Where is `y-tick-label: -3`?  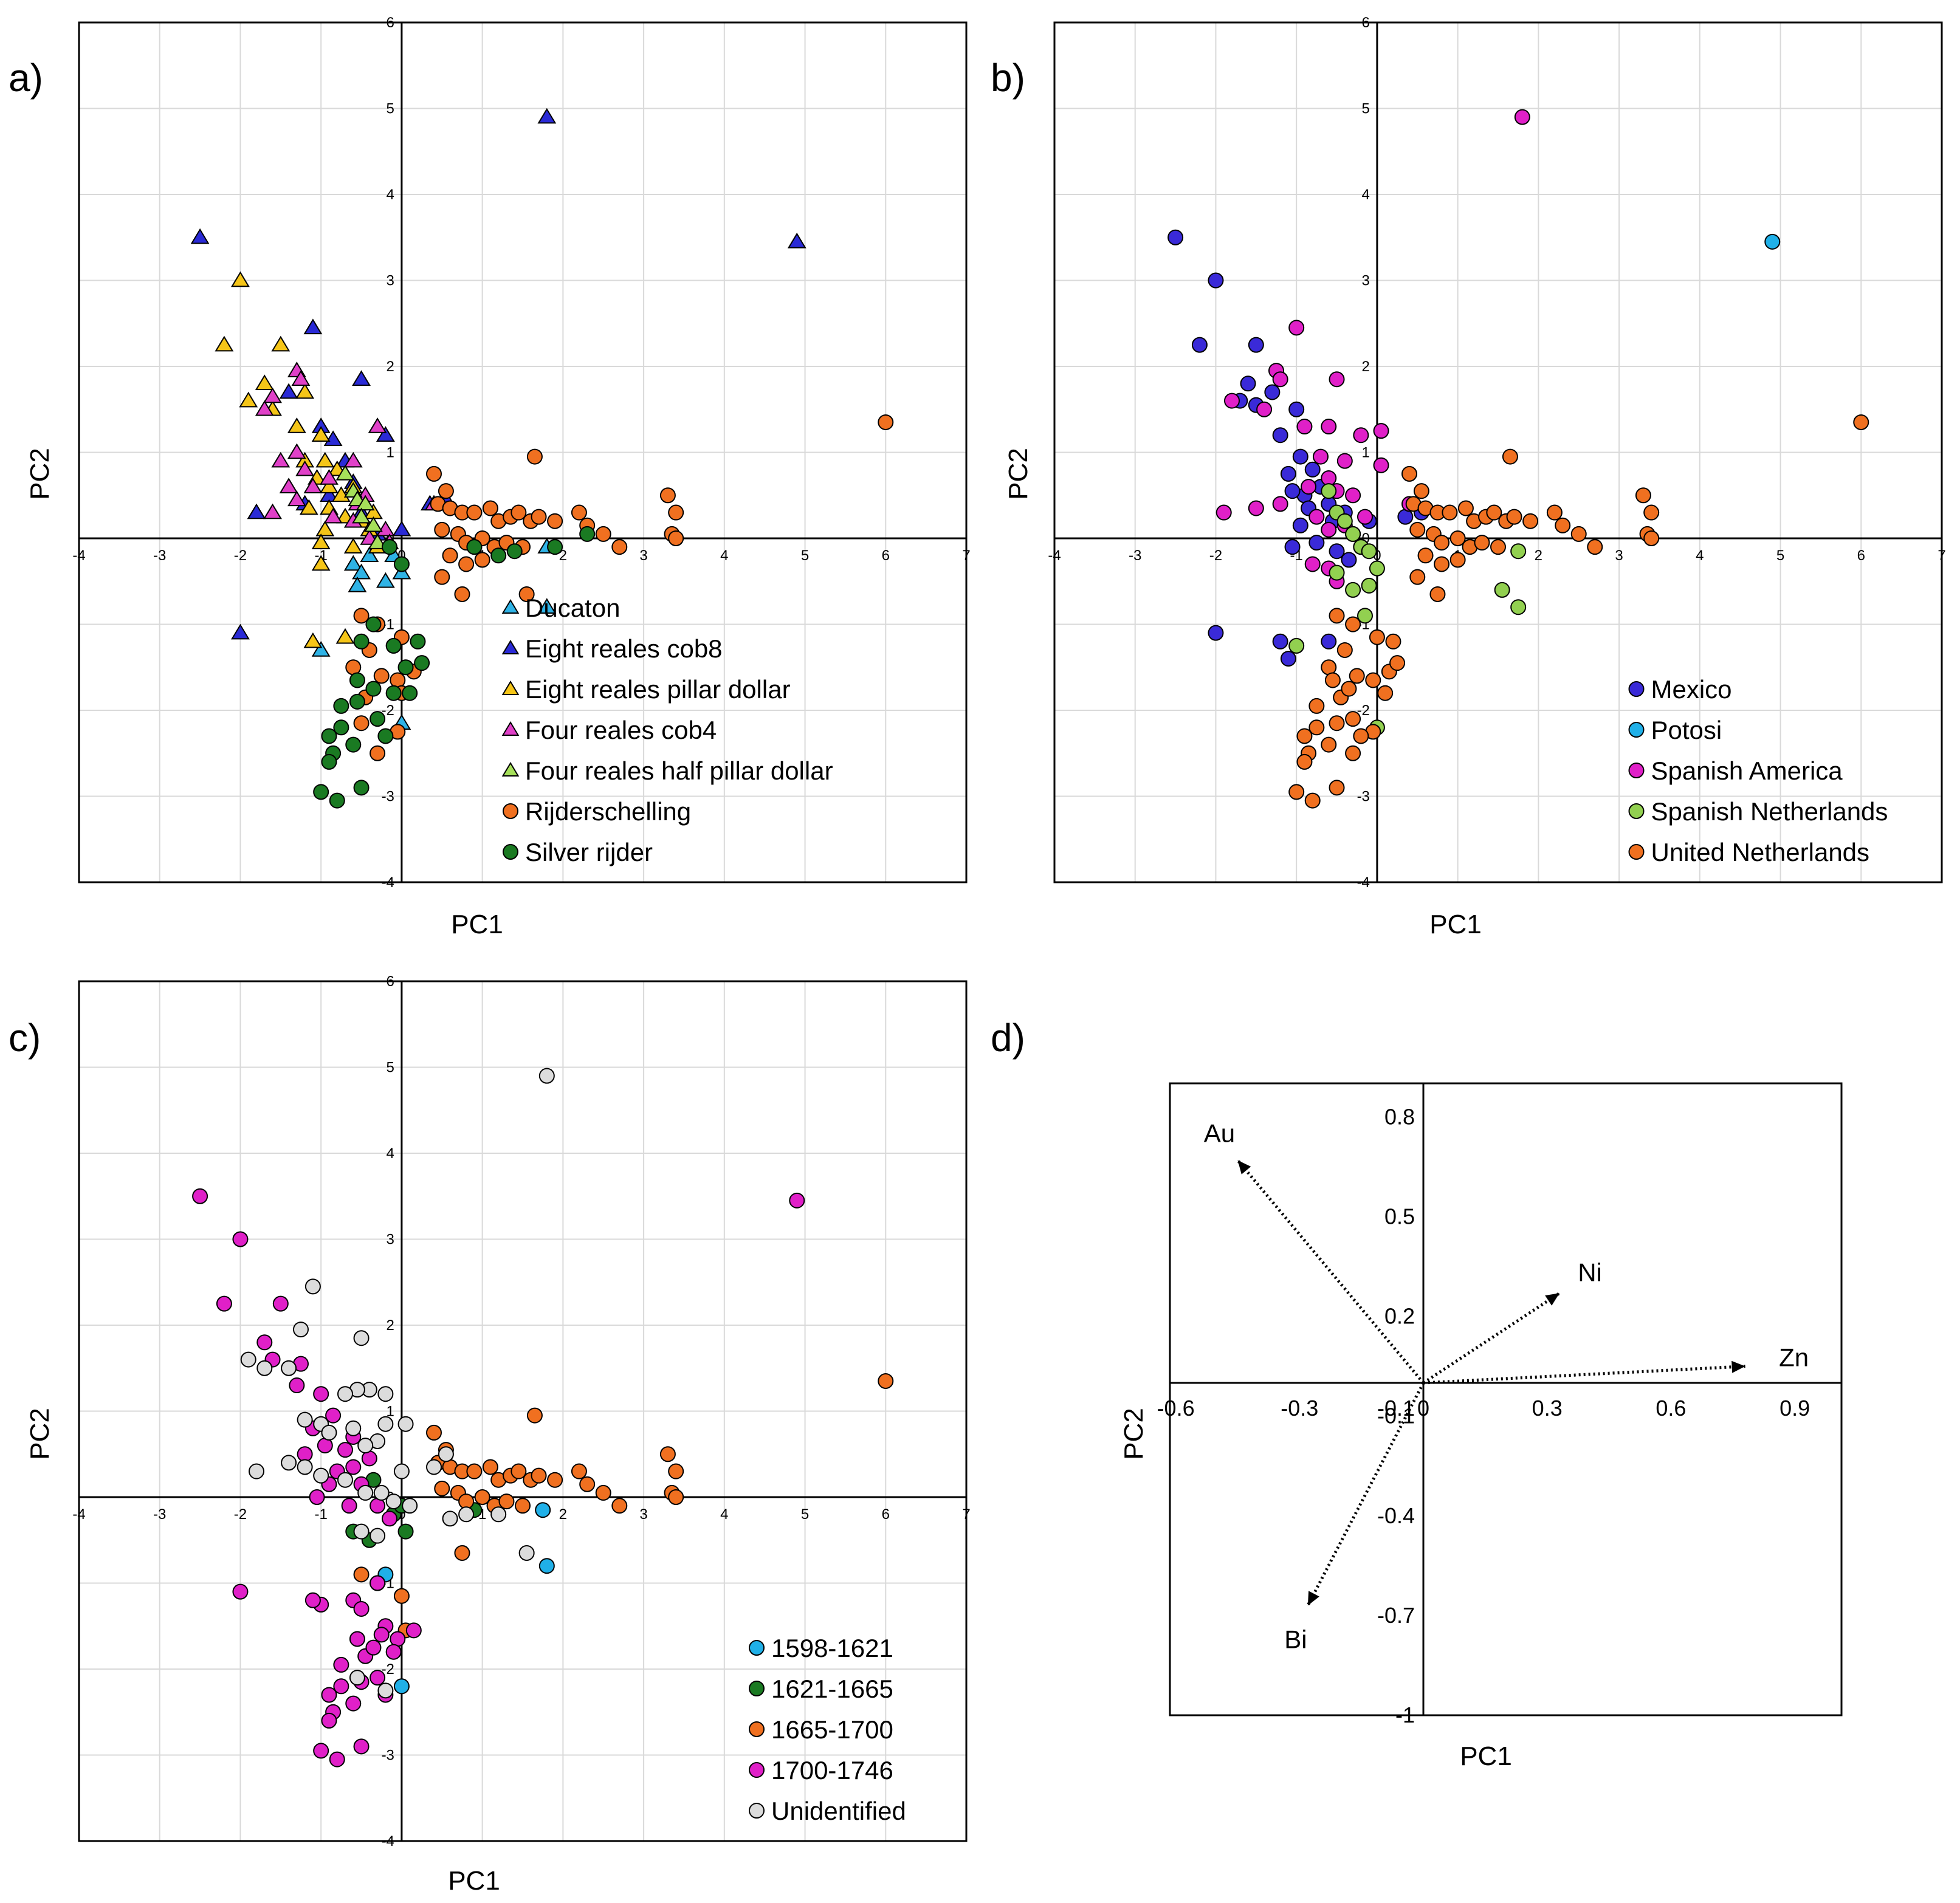
y-tick-label: -3 is located at coordinates (388, 1755).